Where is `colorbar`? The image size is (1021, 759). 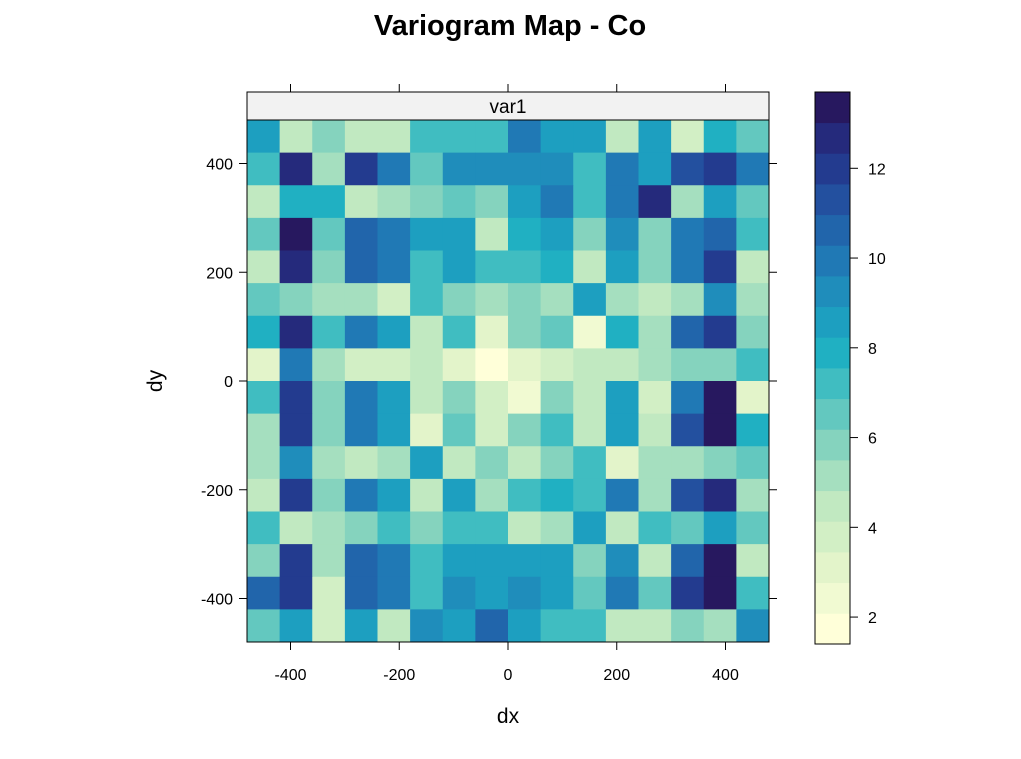 colorbar is located at coordinates (832, 368).